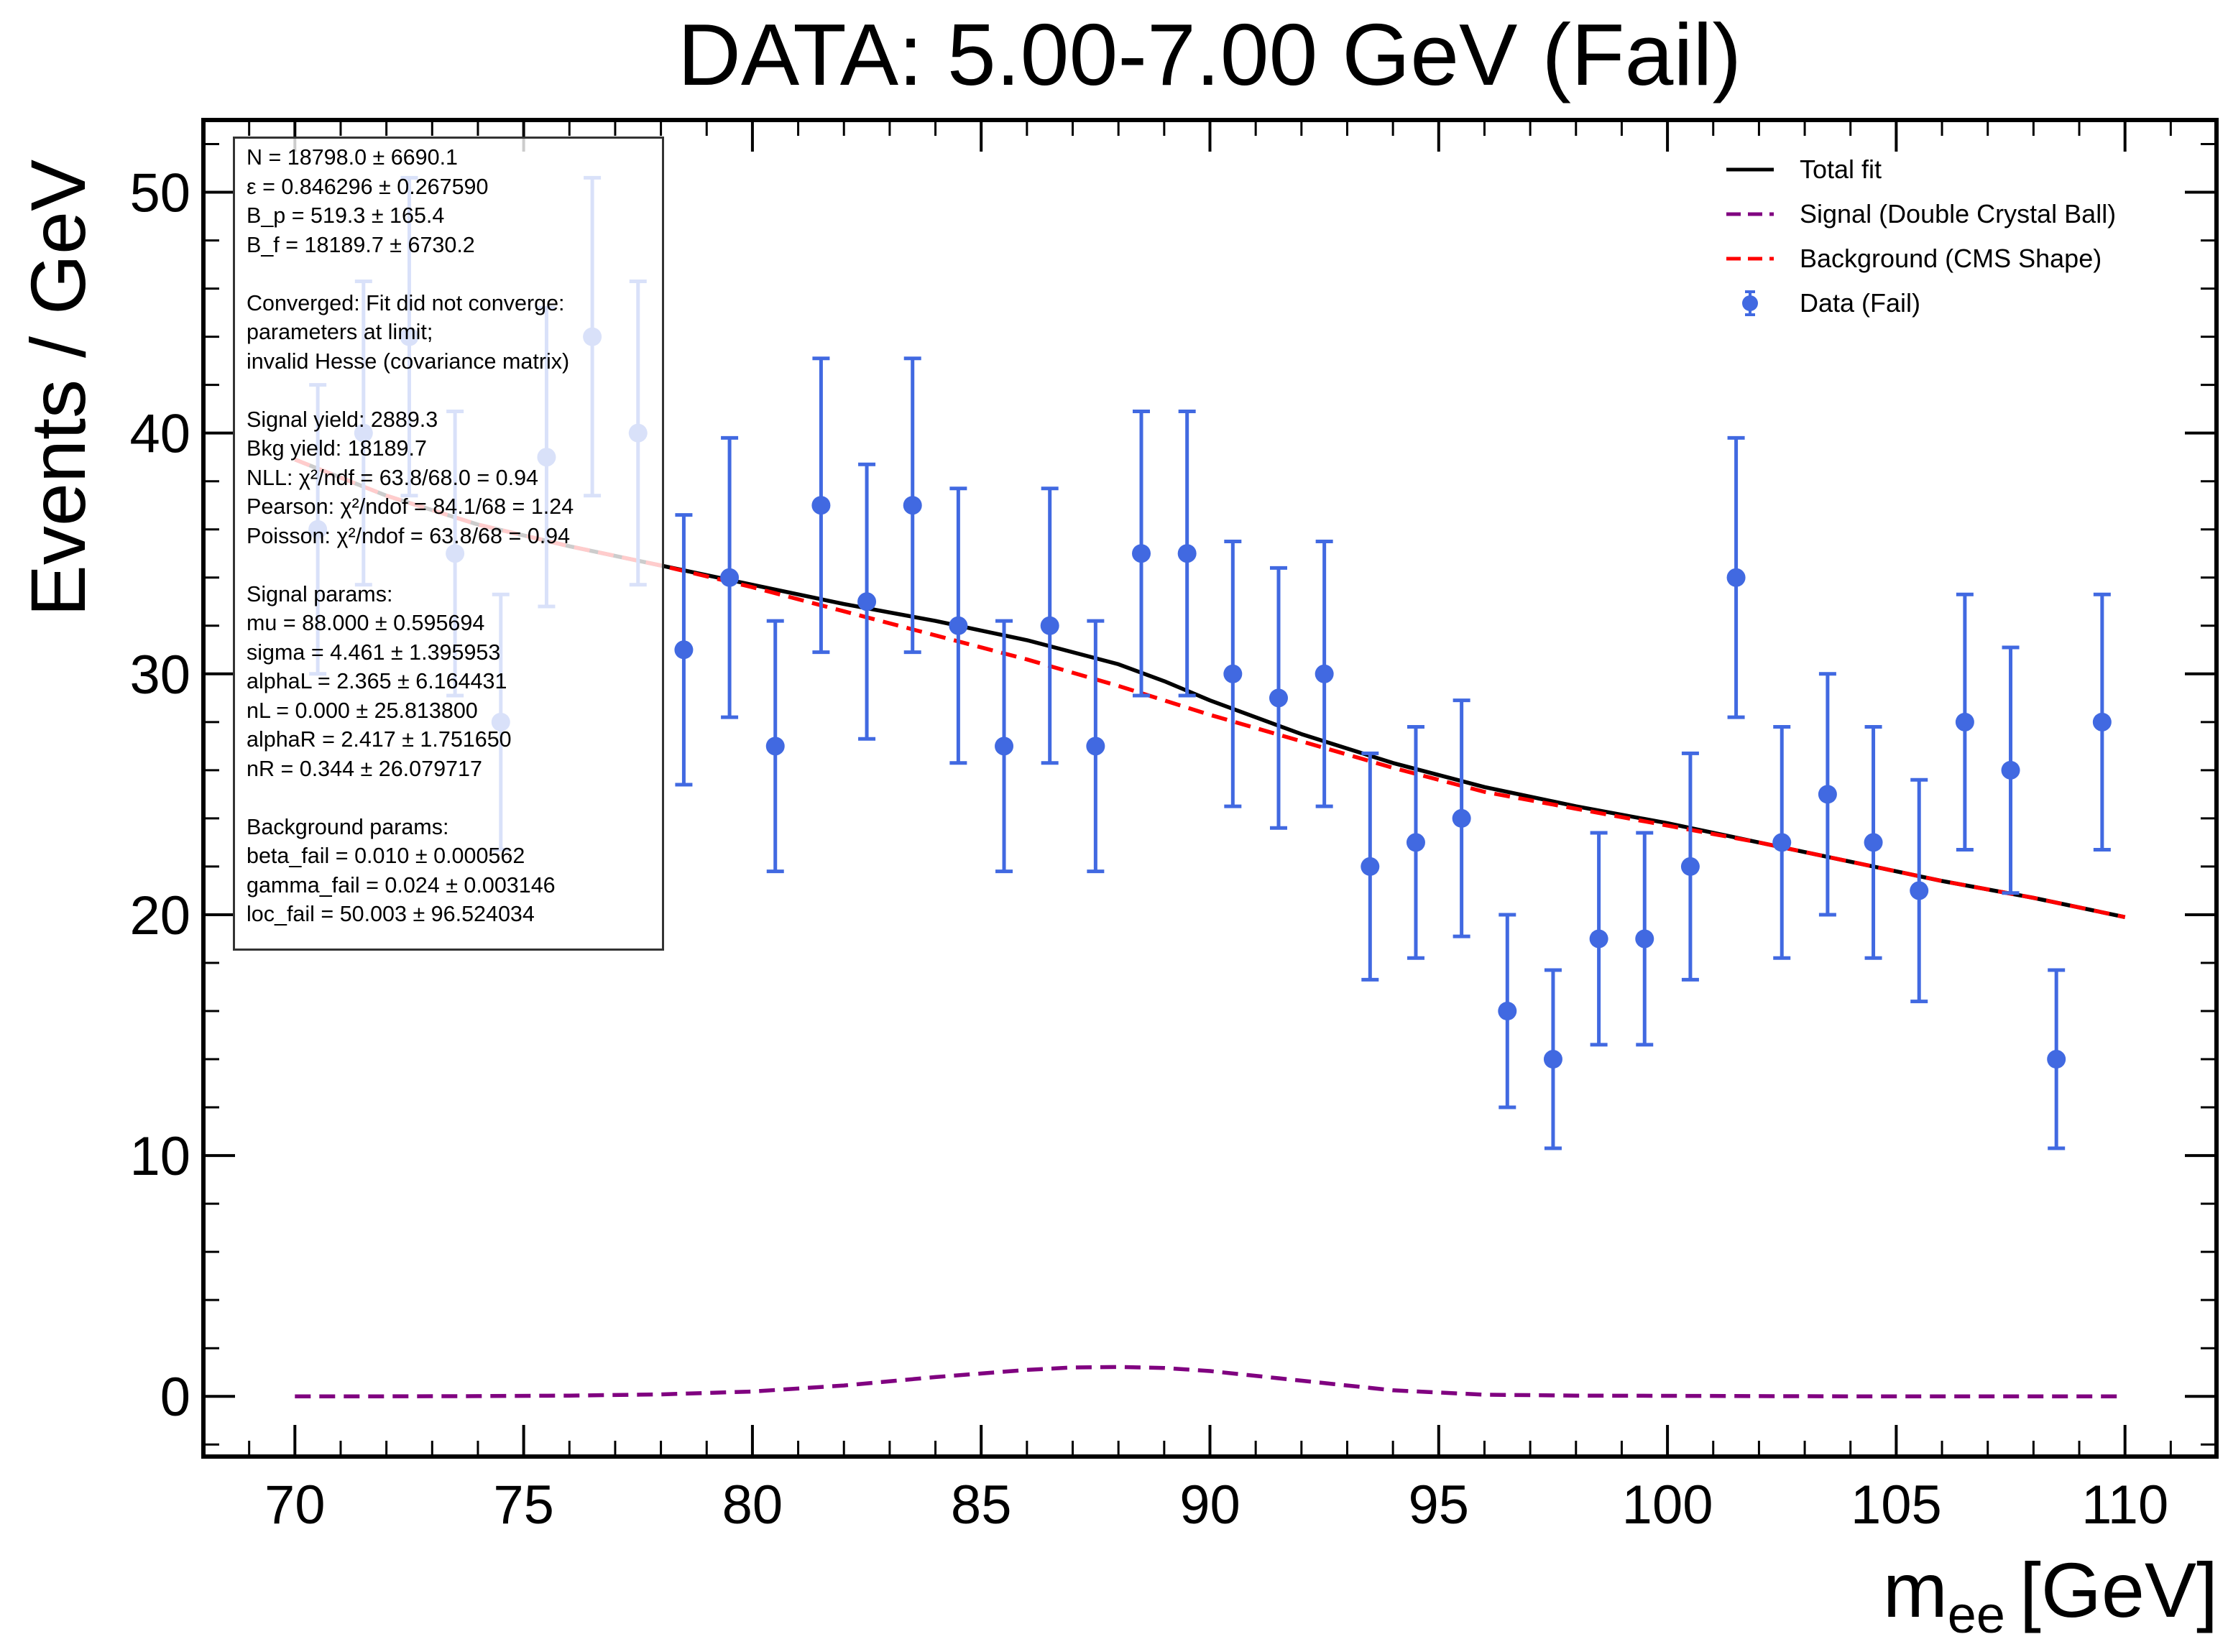 The height and width of the screenshot is (1652, 2228). I want to click on y-tick-label: 30, so click(159, 675).